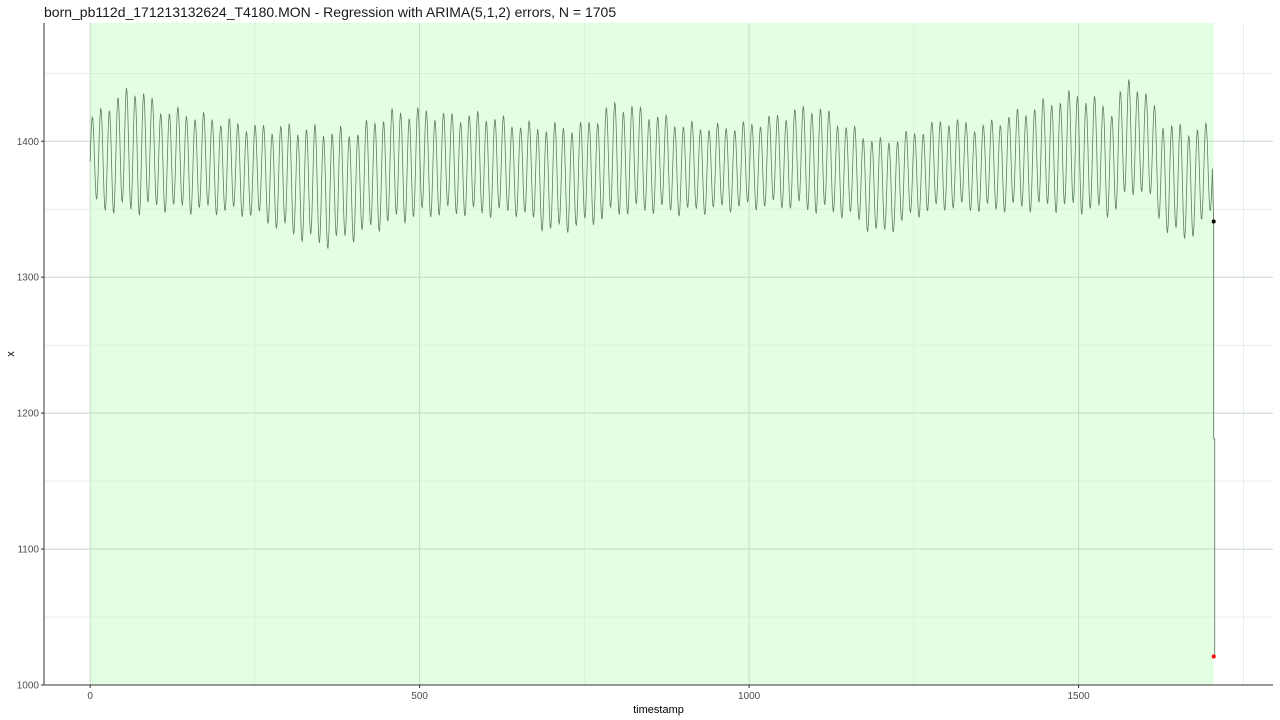 This screenshot has height=720, width=1280. I want to click on x-tick-label: 1500, so click(1078, 696).